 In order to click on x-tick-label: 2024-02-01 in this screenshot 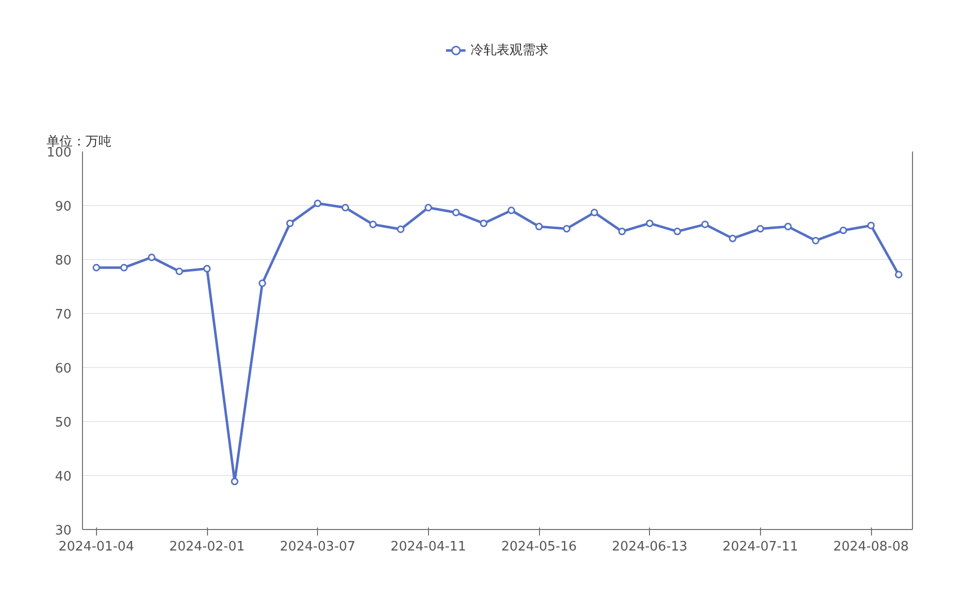, I will do `click(207, 547)`.